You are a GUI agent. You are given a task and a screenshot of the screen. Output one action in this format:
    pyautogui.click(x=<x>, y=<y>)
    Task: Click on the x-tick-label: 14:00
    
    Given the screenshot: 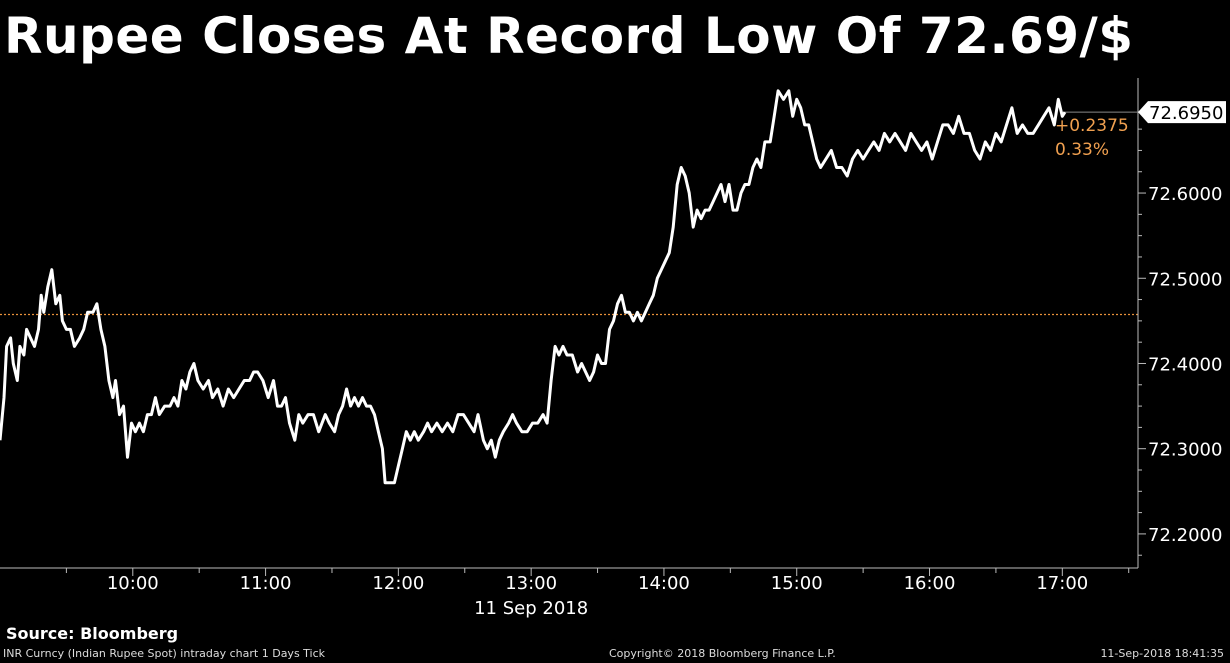 What is the action you would take?
    pyautogui.click(x=664, y=583)
    